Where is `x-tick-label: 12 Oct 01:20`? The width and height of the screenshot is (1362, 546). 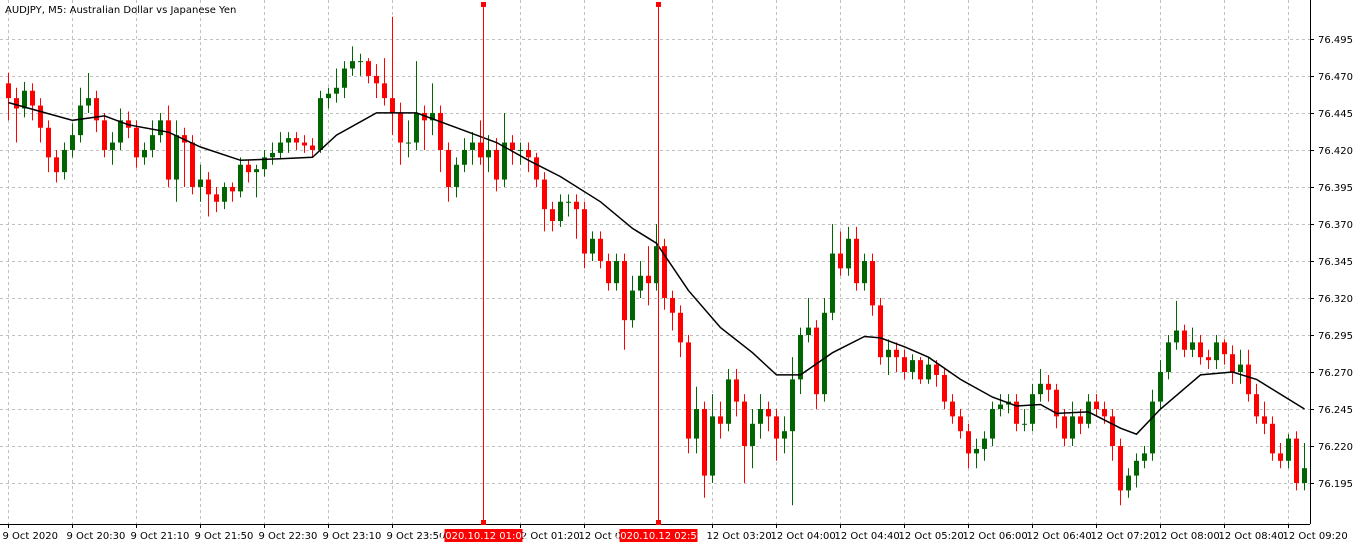 x-tick-label: 12 Oct 01:20 is located at coordinates (547, 536).